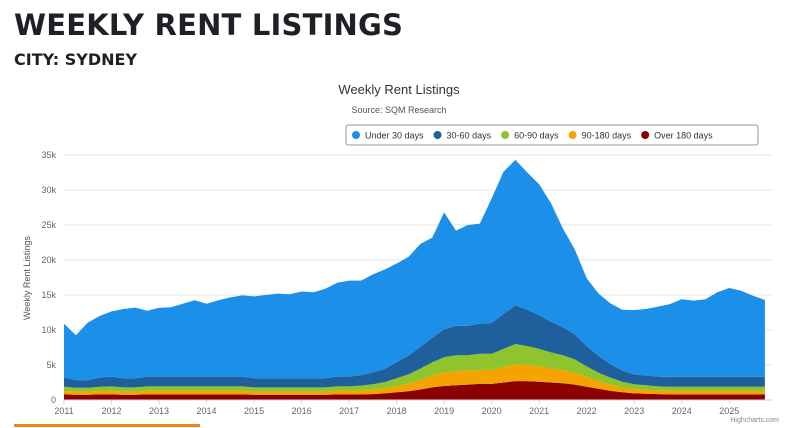  I want to click on x-tick-label: 2017, so click(349, 411).